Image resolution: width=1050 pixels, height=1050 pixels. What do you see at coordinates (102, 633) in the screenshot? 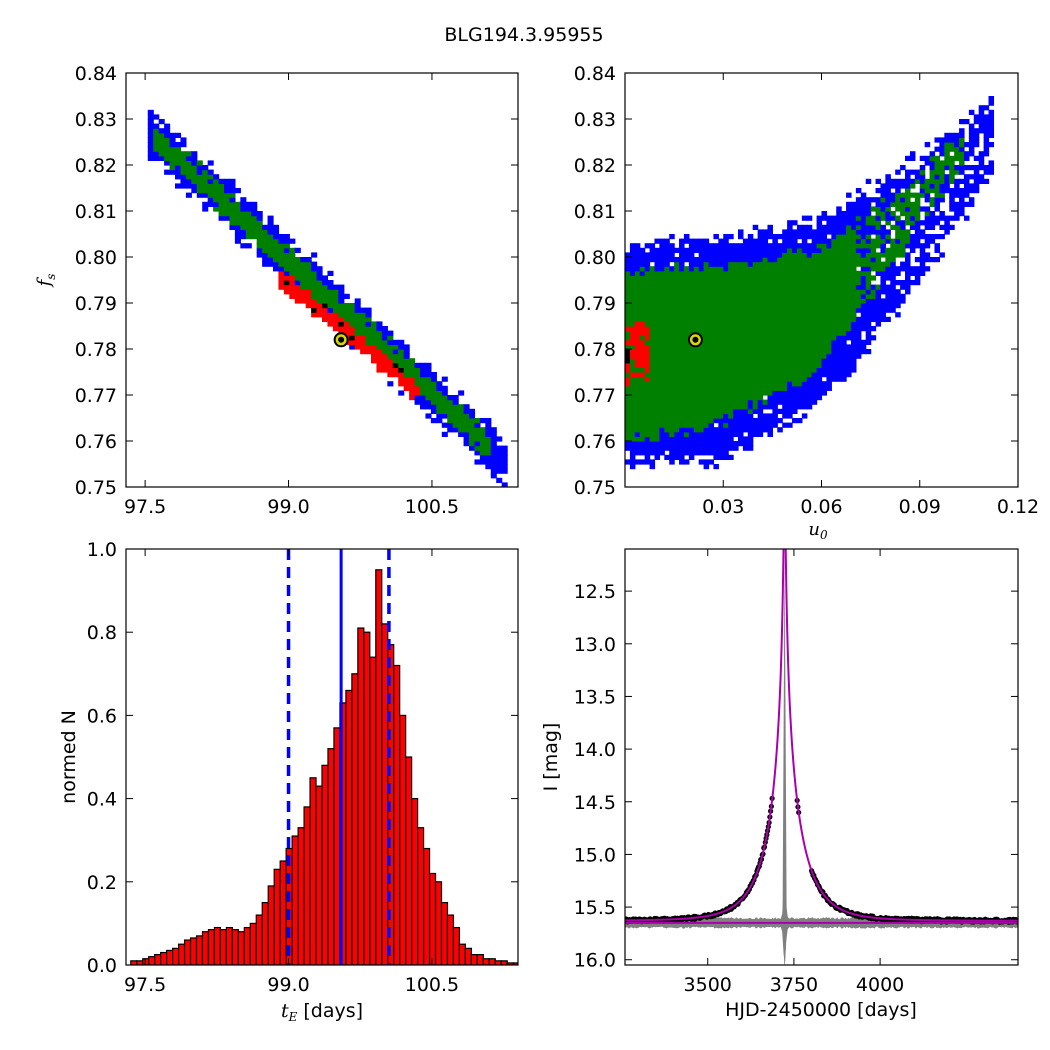
I see `y-tick-label: 0.8` at bounding box center [102, 633].